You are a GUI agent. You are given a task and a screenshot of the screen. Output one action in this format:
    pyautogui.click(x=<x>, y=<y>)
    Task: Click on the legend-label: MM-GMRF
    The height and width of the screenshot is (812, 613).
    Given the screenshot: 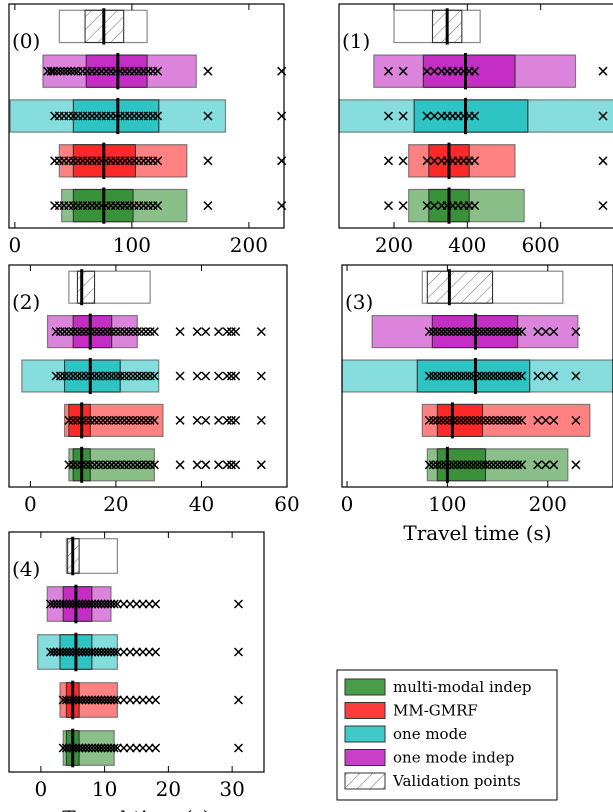 What is the action you would take?
    pyautogui.click(x=435, y=711)
    